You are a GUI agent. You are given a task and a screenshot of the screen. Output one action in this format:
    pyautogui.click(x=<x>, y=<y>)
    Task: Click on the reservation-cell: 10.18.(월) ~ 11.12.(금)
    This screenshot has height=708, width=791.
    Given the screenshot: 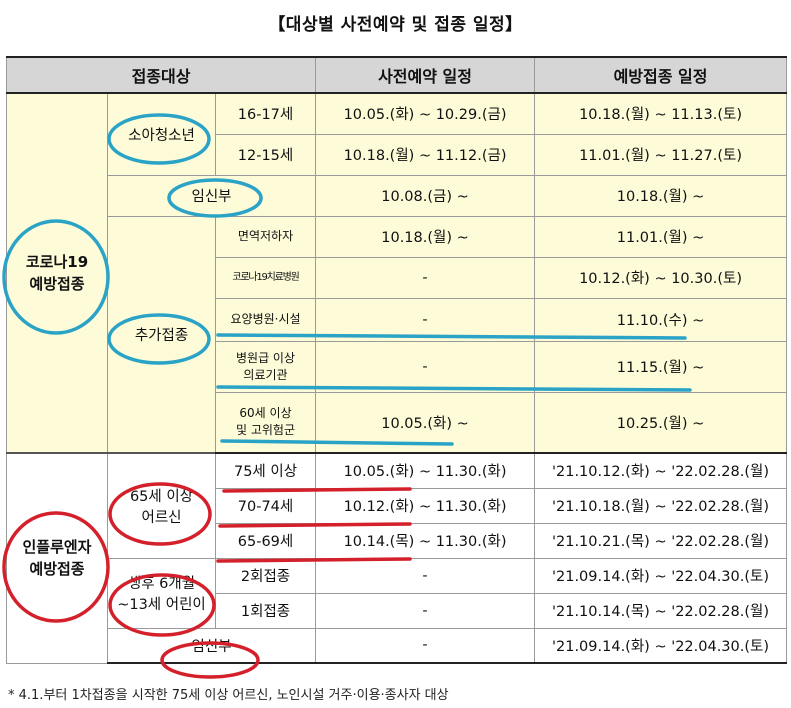 What is the action you would take?
    pyautogui.click(x=425, y=154)
    